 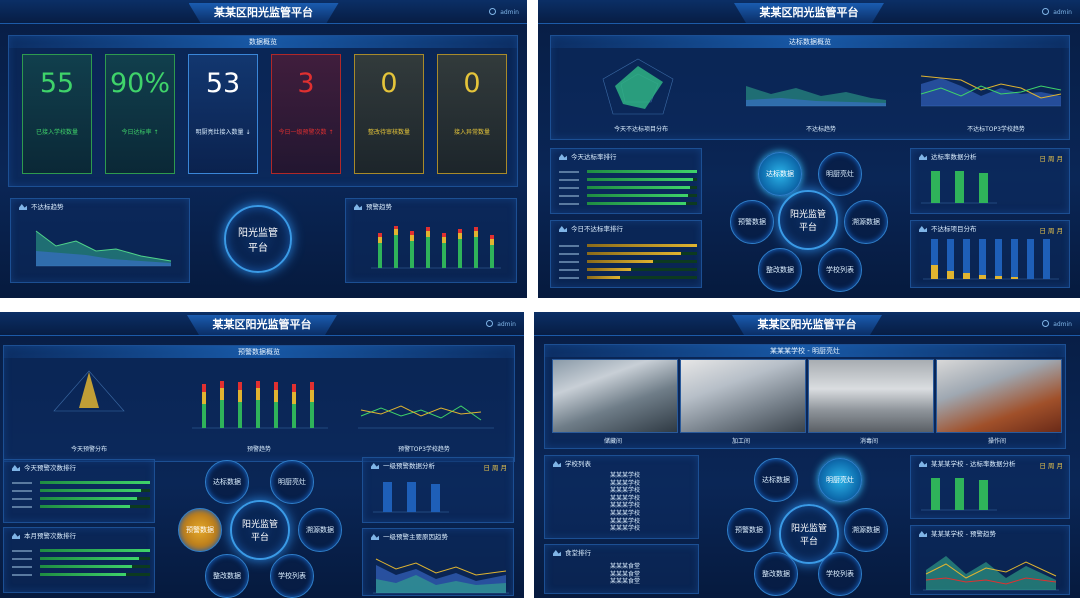 I want to click on camera-feed-processing, so click(x=743, y=396).